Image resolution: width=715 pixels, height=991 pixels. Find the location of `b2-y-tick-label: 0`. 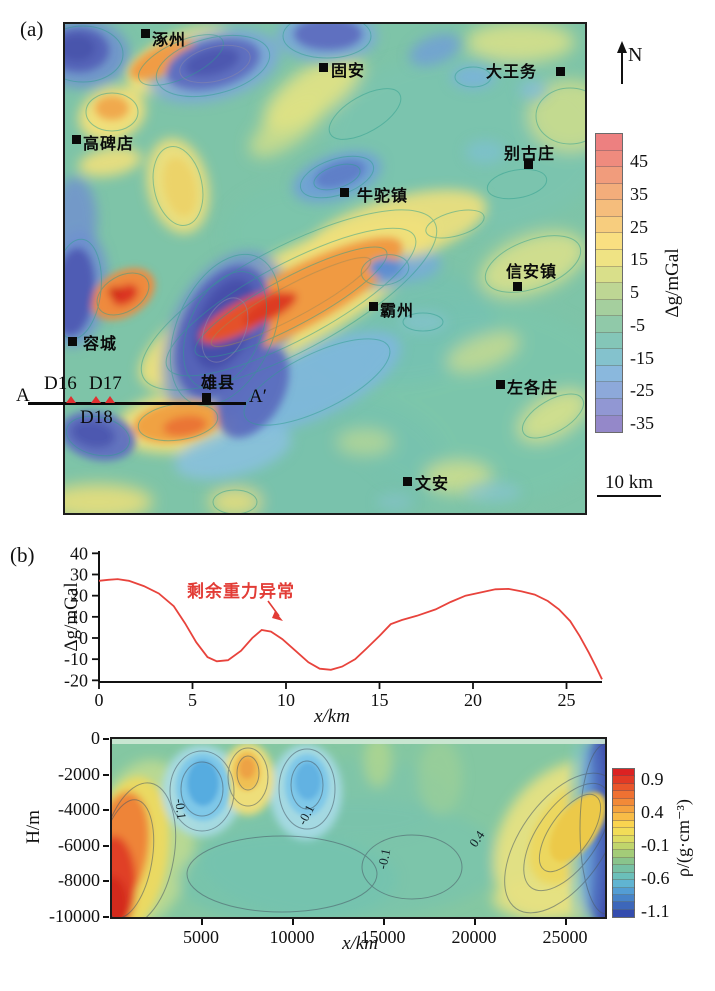

b2-y-tick-label: 0 is located at coordinates (95, 738).